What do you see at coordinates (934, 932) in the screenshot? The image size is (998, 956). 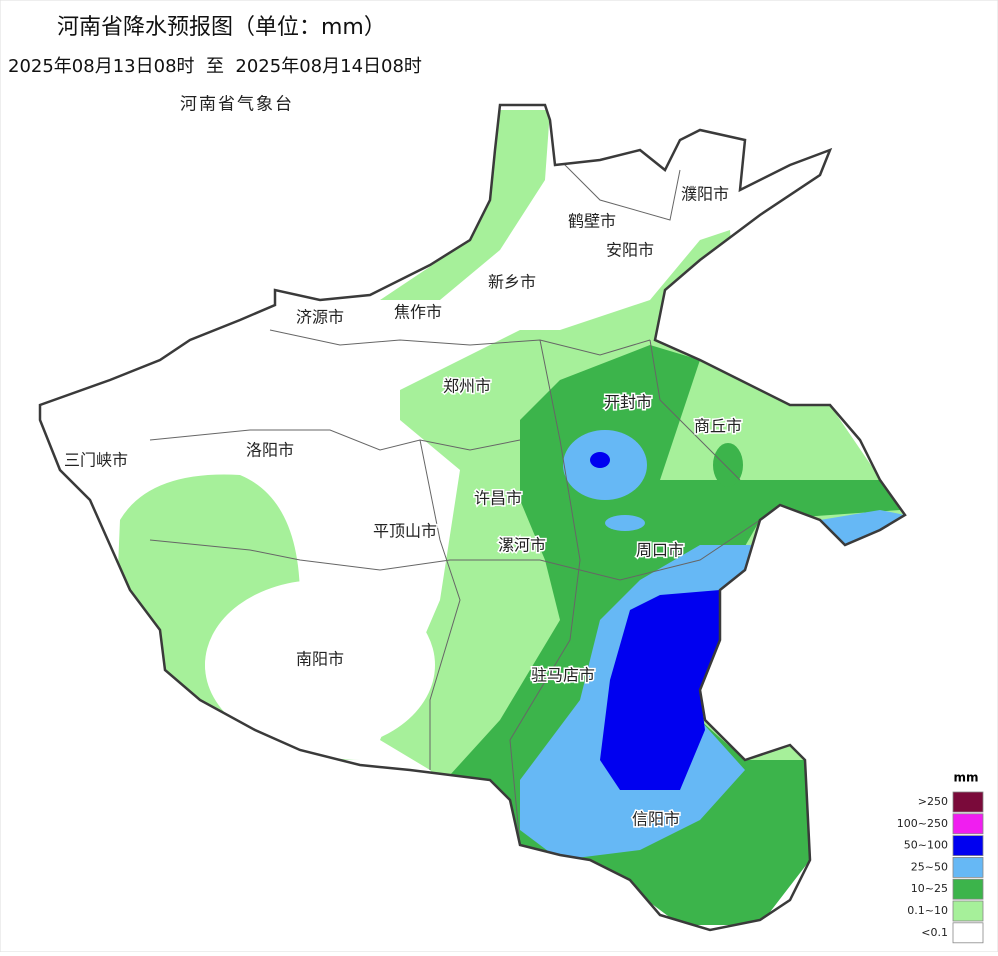 I see `legend-label: <0.1` at bounding box center [934, 932].